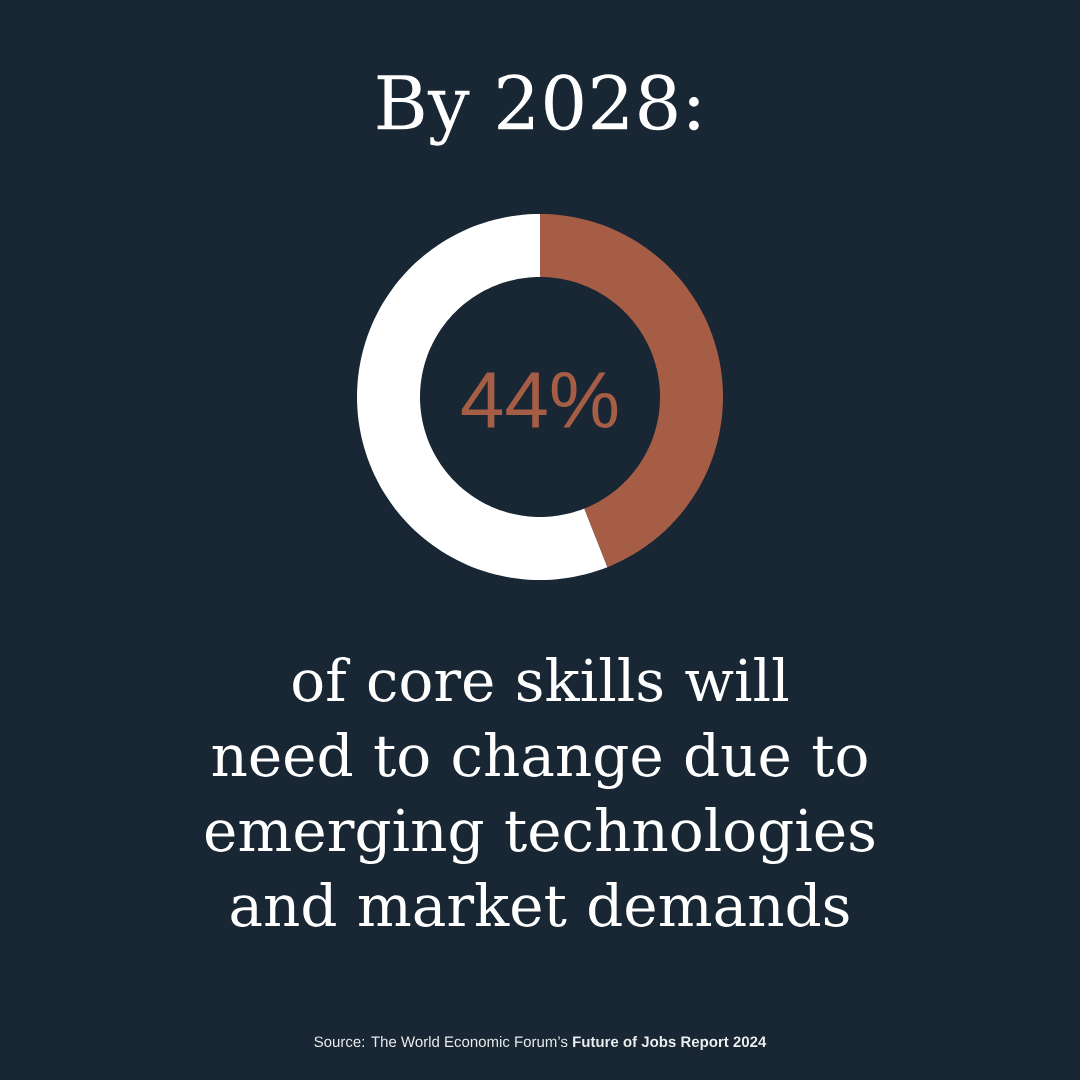  I want to click on text: 44%, so click(539, 400).